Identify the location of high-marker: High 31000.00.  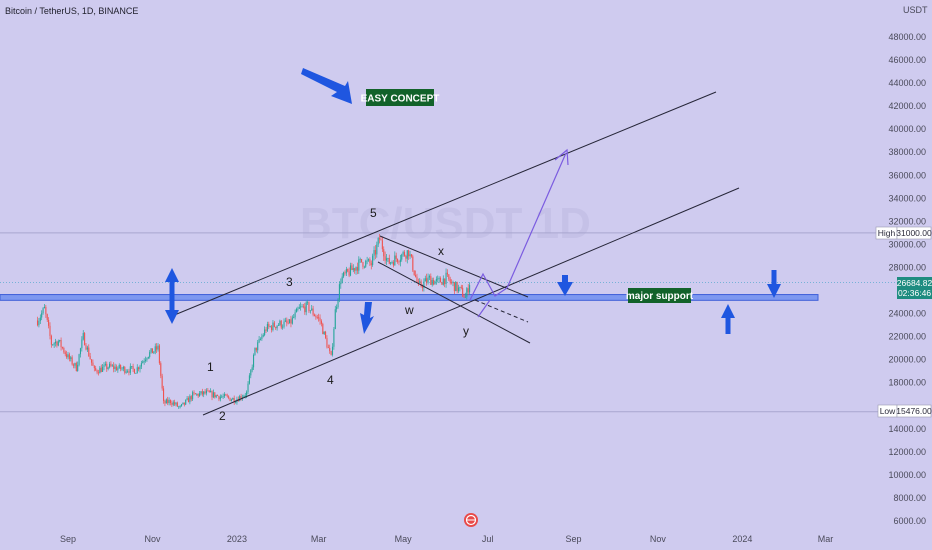
(903, 233).